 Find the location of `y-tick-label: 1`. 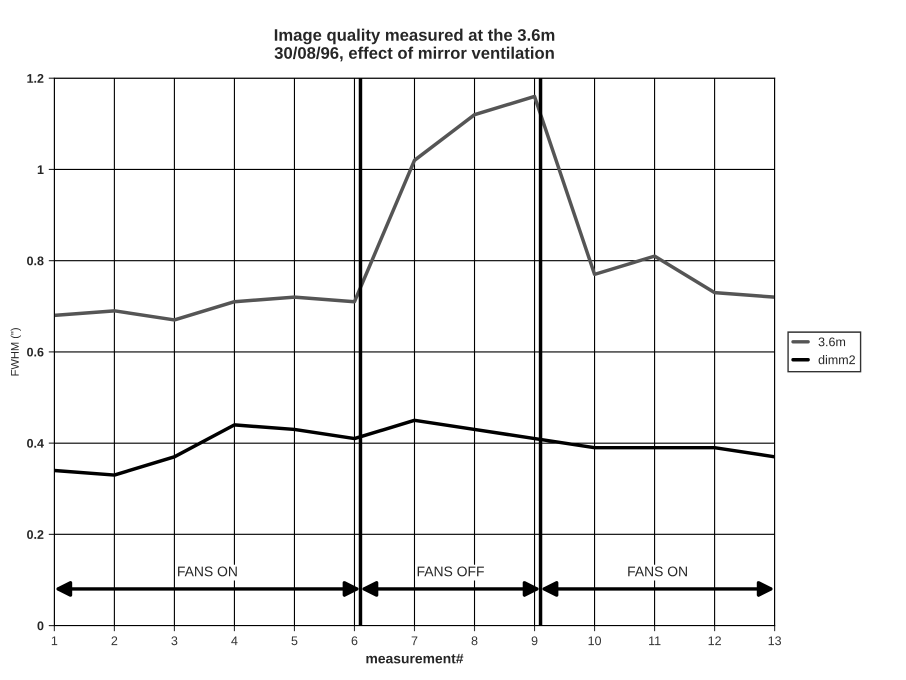

y-tick-label: 1 is located at coordinates (41, 169).